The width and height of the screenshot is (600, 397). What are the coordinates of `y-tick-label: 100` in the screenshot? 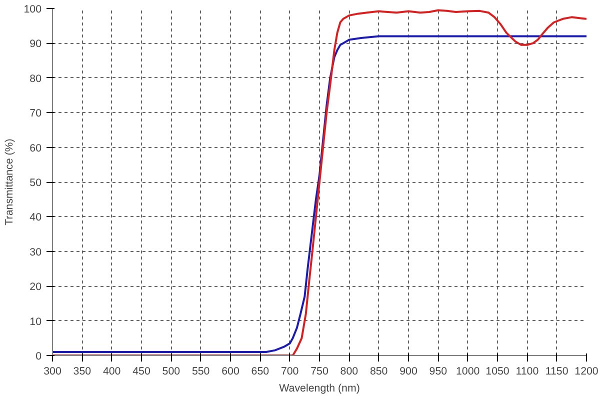 It's located at (33, 10).